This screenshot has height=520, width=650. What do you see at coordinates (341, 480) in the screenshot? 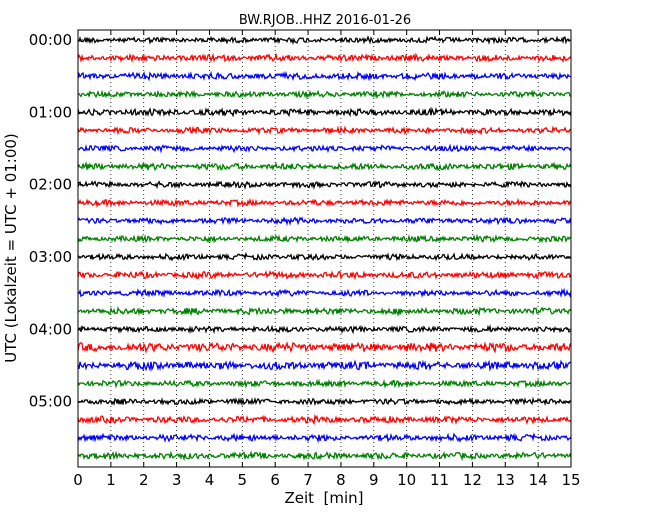
I see `x-tick-label: 8` at bounding box center [341, 480].